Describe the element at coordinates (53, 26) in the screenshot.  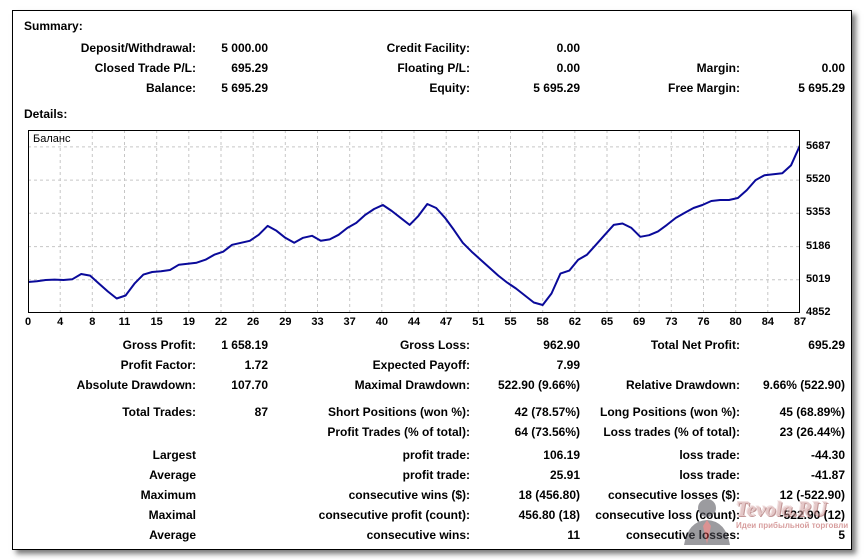
I see `summary-title: Summary:` at that location.